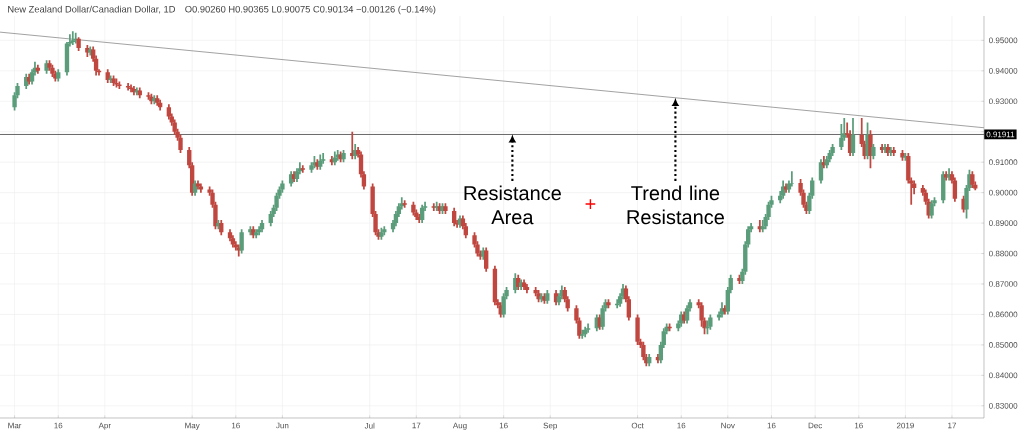 This screenshot has height=435, width=1024. I want to click on y-tick-label: 0.95000, so click(1003, 40).